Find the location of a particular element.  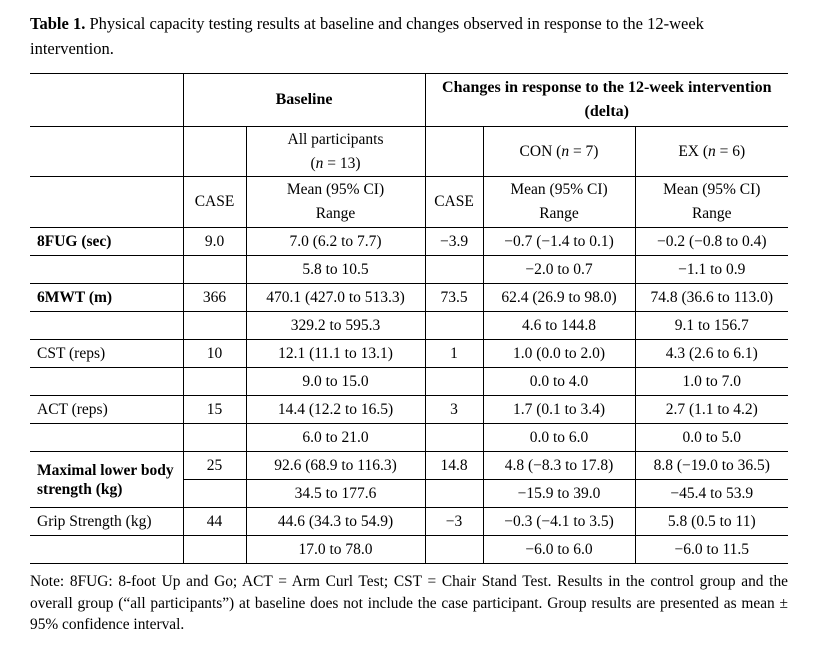

table-row: 6.0 to 21.0 0.0 to 6.0 0.0 to 5.0 is located at coordinates (409, 437).